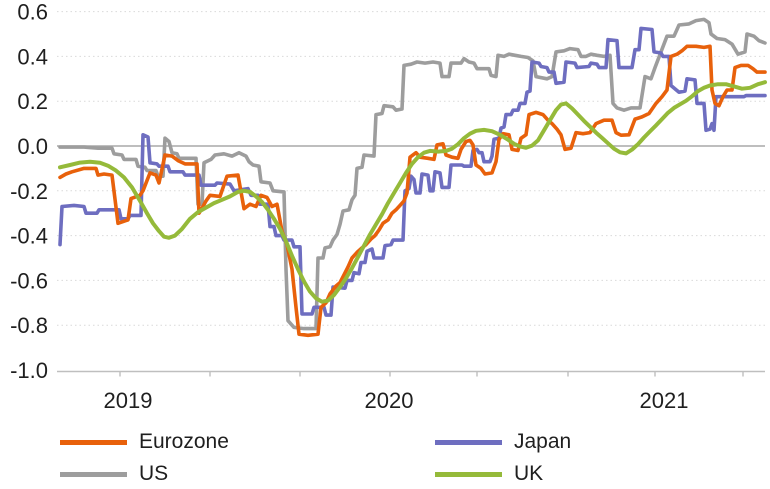 This screenshot has width=770, height=489. Describe the element at coordinates (543, 441) in the screenshot. I see `legend-label-japan: Japan` at that location.